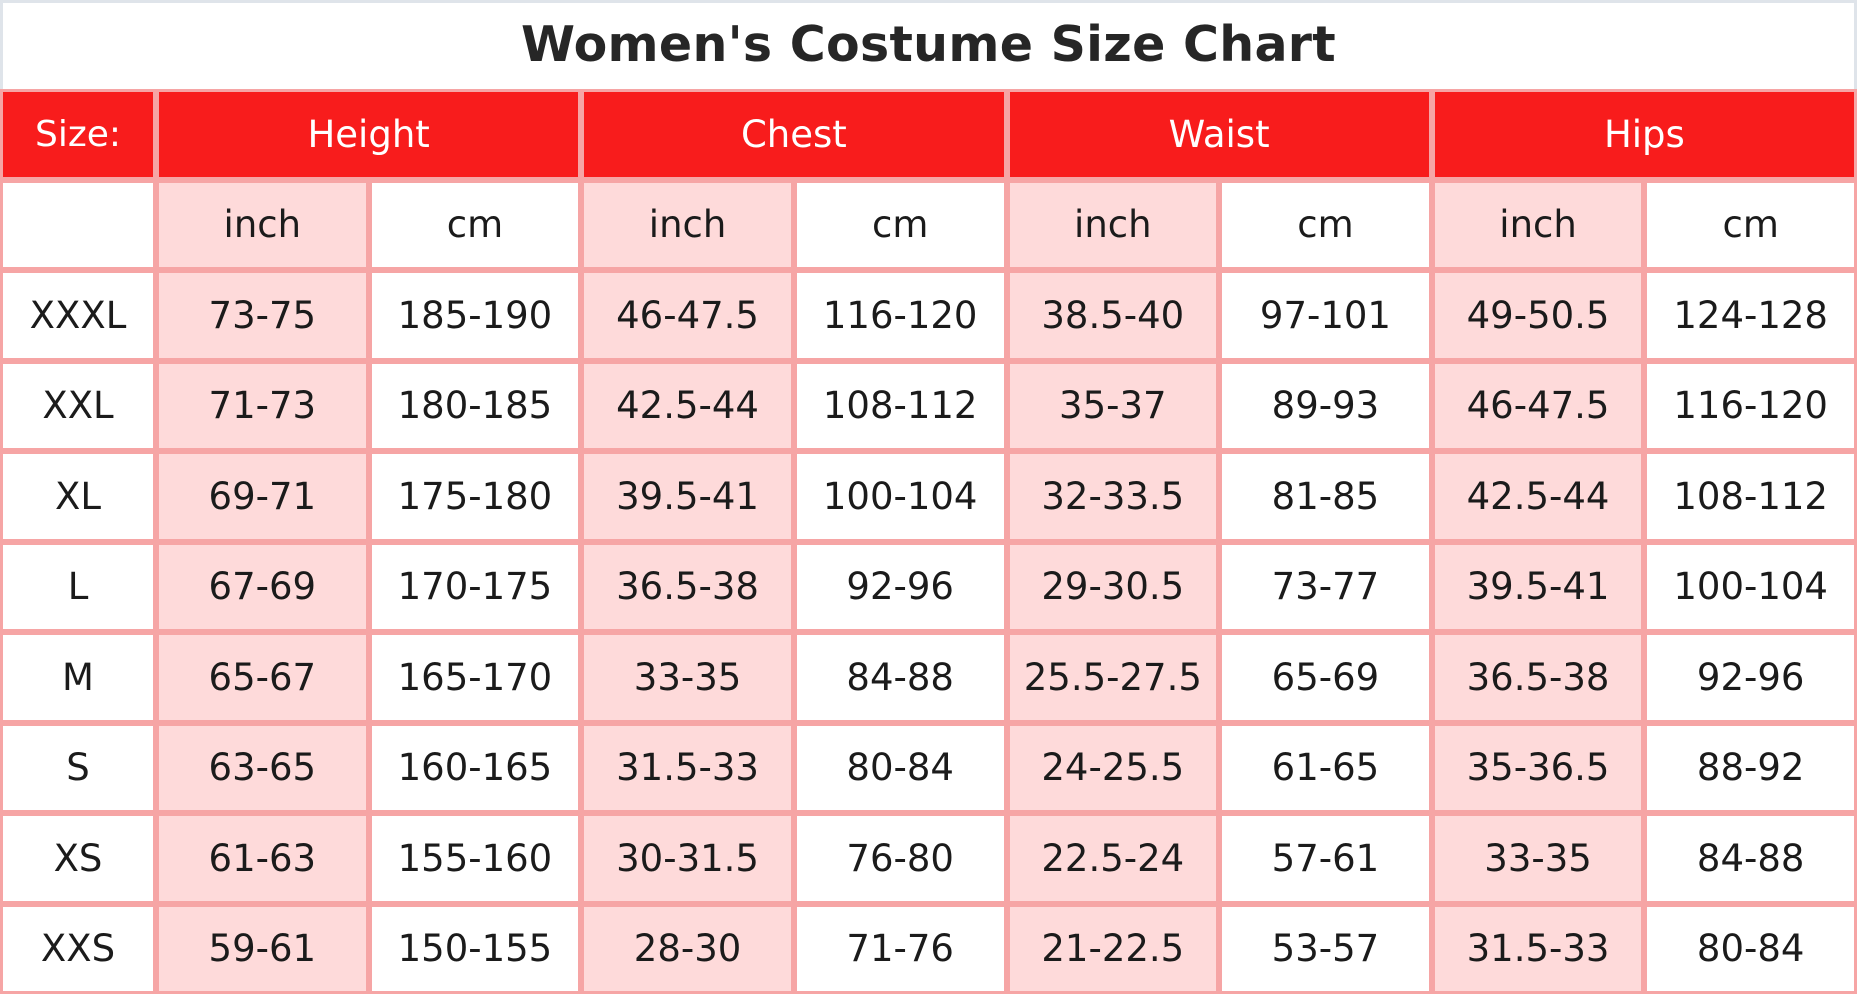 The image size is (1857, 994). I want to click on size-label: L, so click(78, 586).